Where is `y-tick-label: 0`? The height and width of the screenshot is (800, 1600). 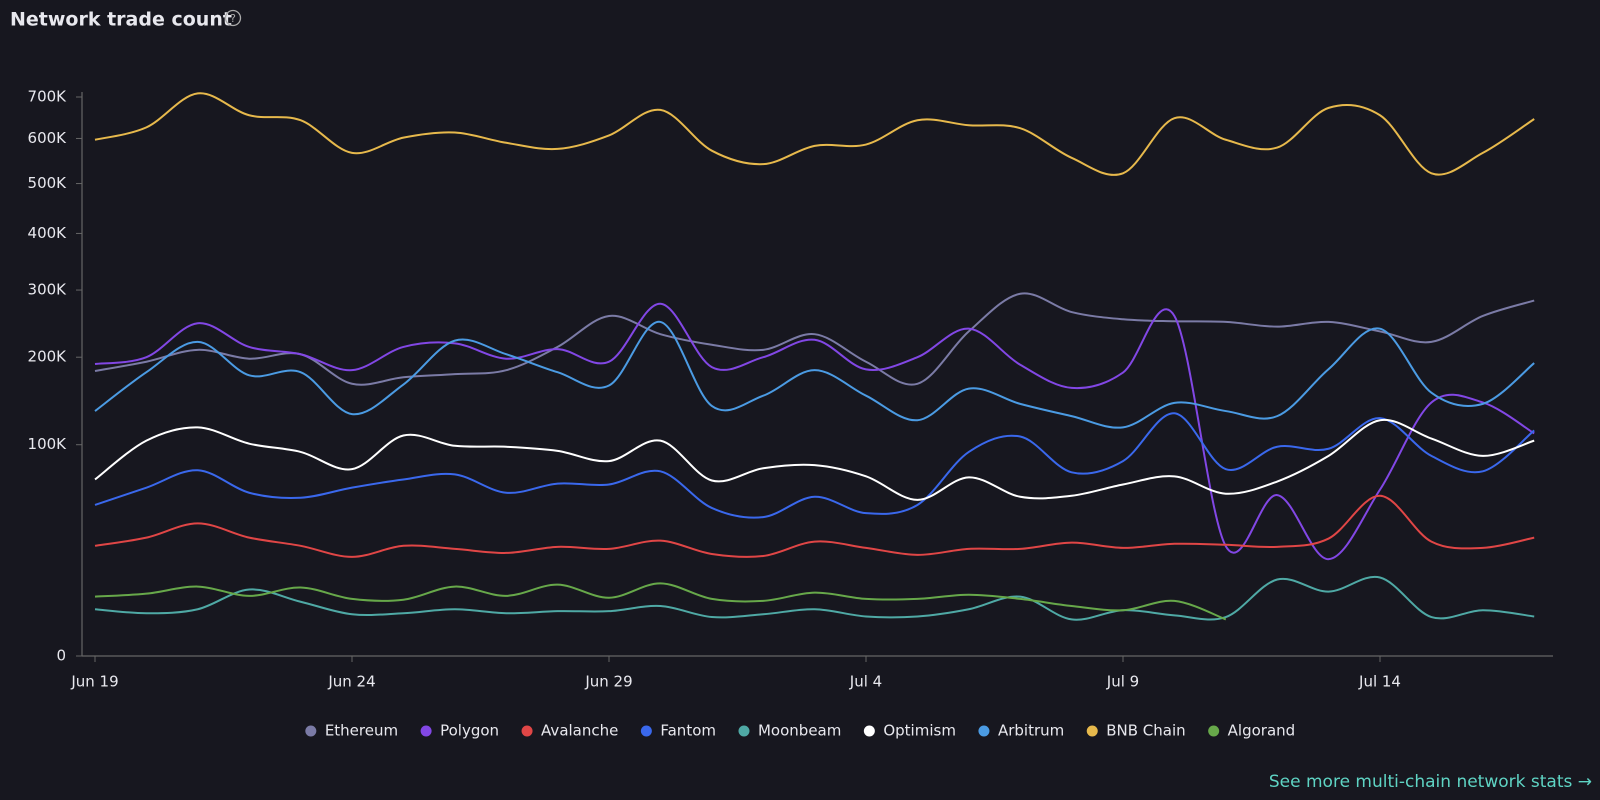
y-tick-label: 0 is located at coordinates (61, 656).